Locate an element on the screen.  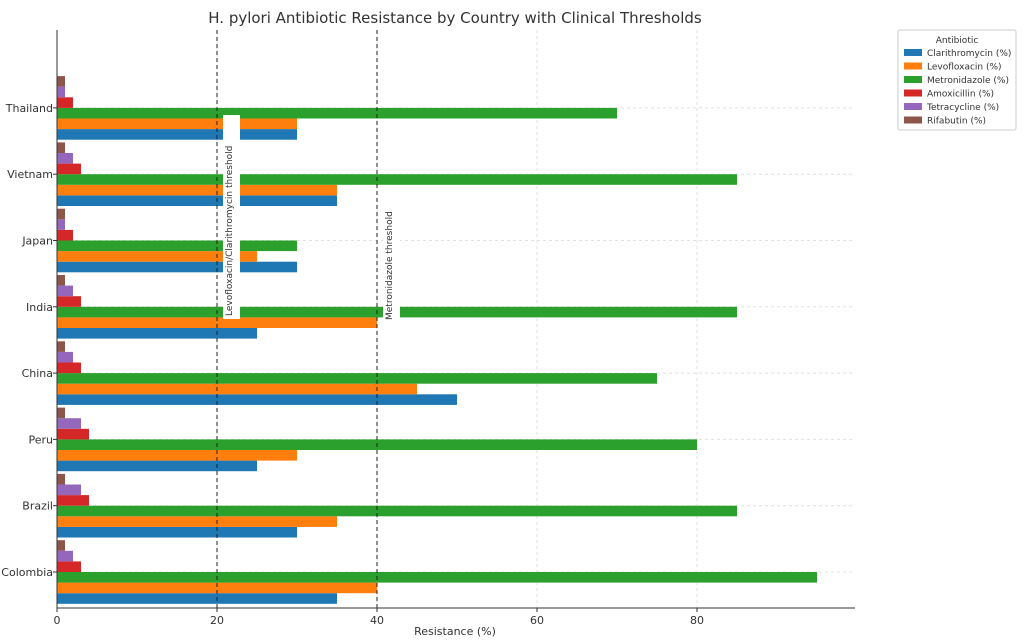
x-axis-label: Resistance (%) is located at coordinates (455, 631).